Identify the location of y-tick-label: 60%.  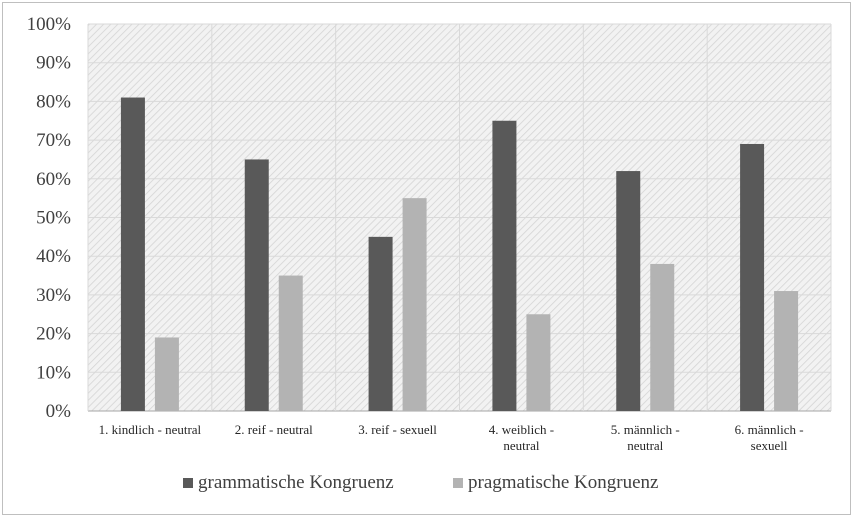
(53, 179).